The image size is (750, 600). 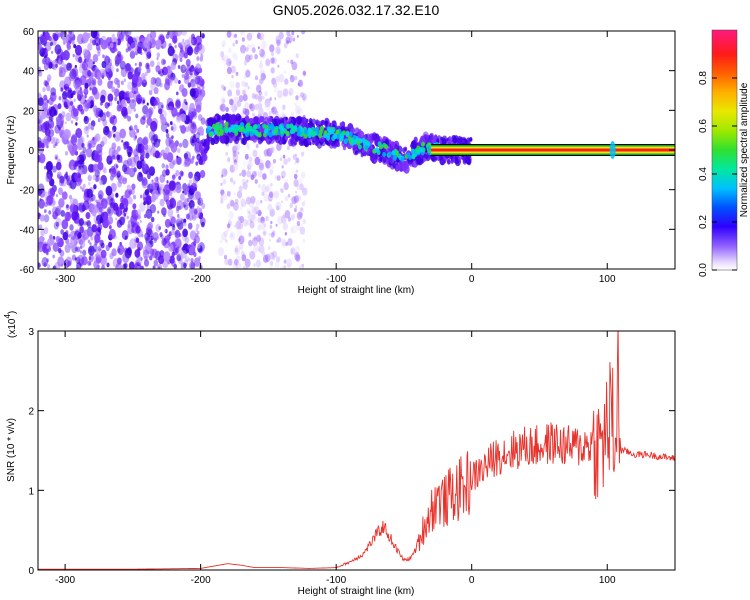 I want to click on colorbar-tick-label: 0.2, so click(x=703, y=222).